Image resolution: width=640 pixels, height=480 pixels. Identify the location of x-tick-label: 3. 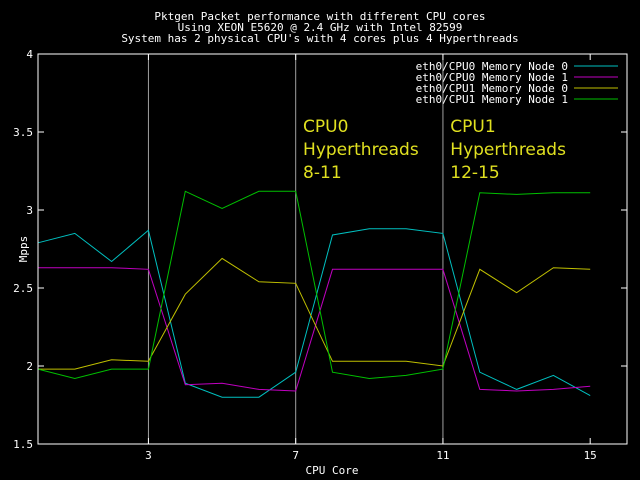
(148, 455).